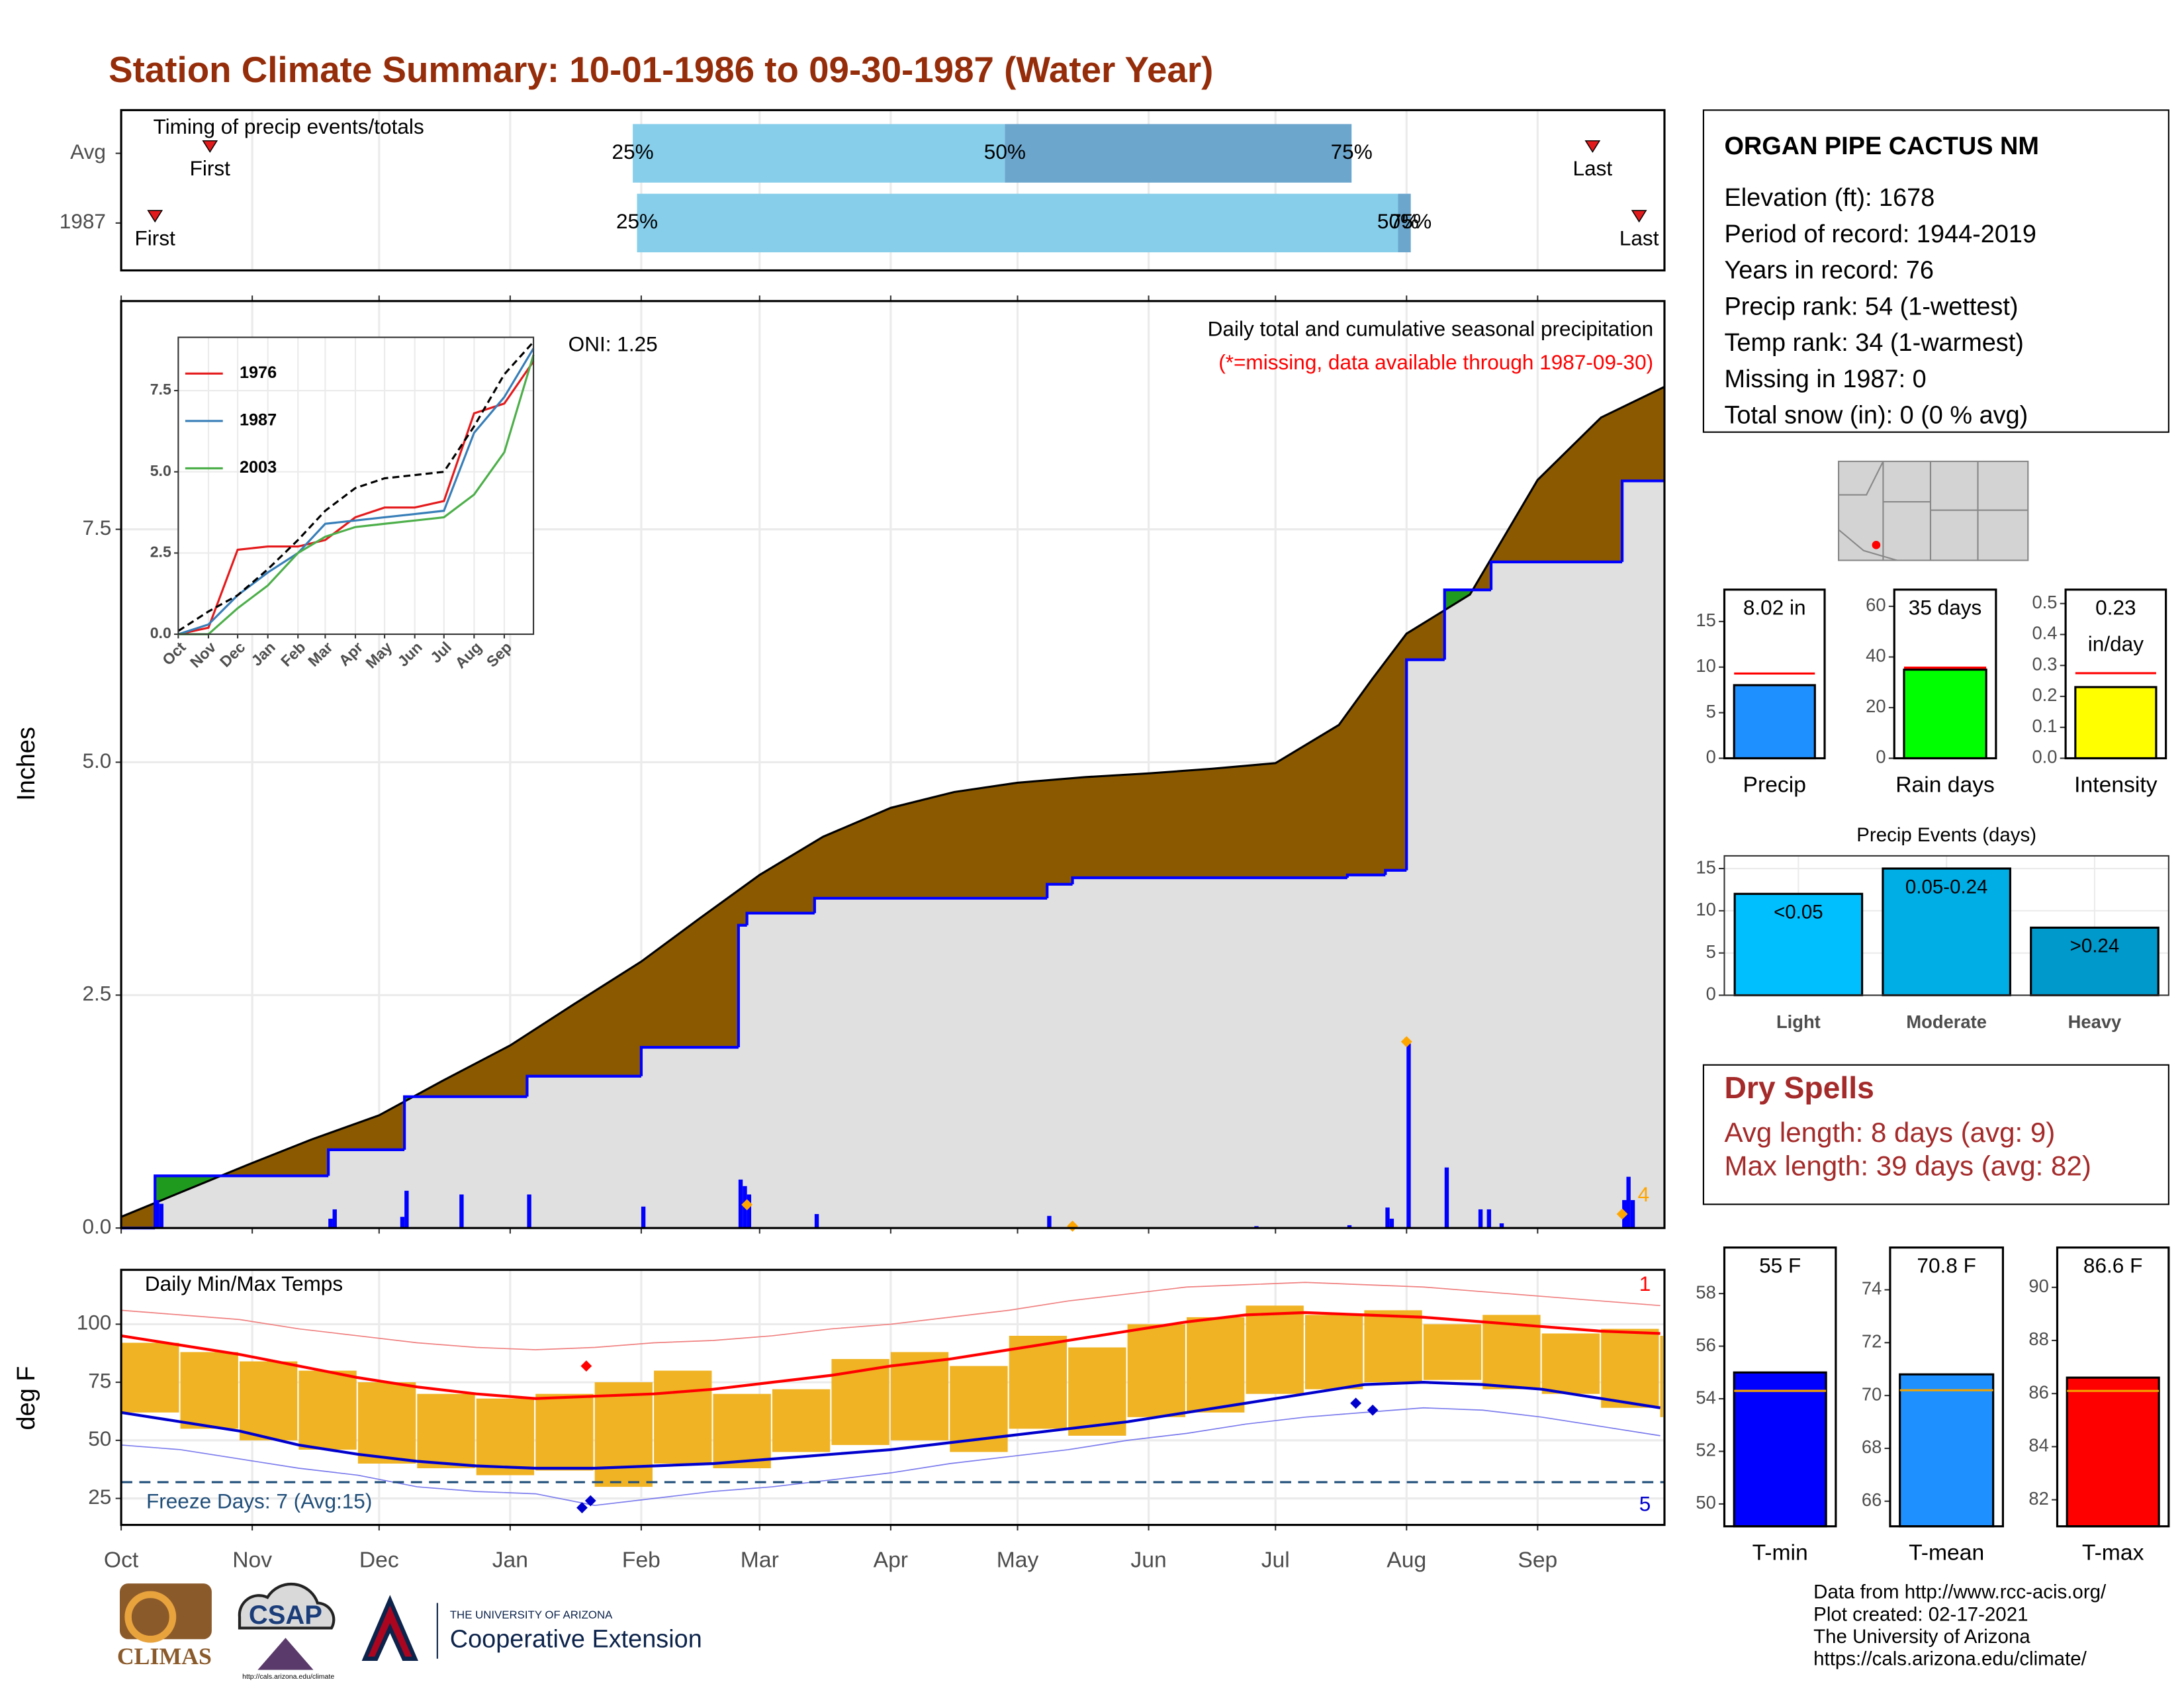  Describe the element at coordinates (1706, 1292) in the screenshot. I see `y-tick-label: 58` at that location.